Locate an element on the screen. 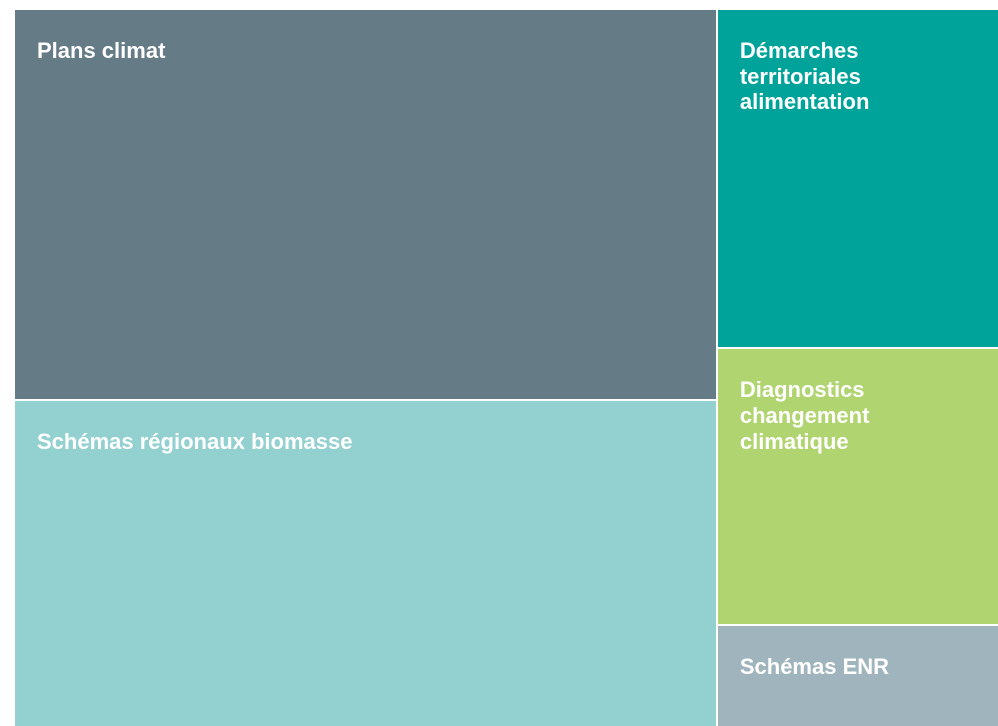  treemap-cell: Schémas ENR is located at coordinates (857, 675).